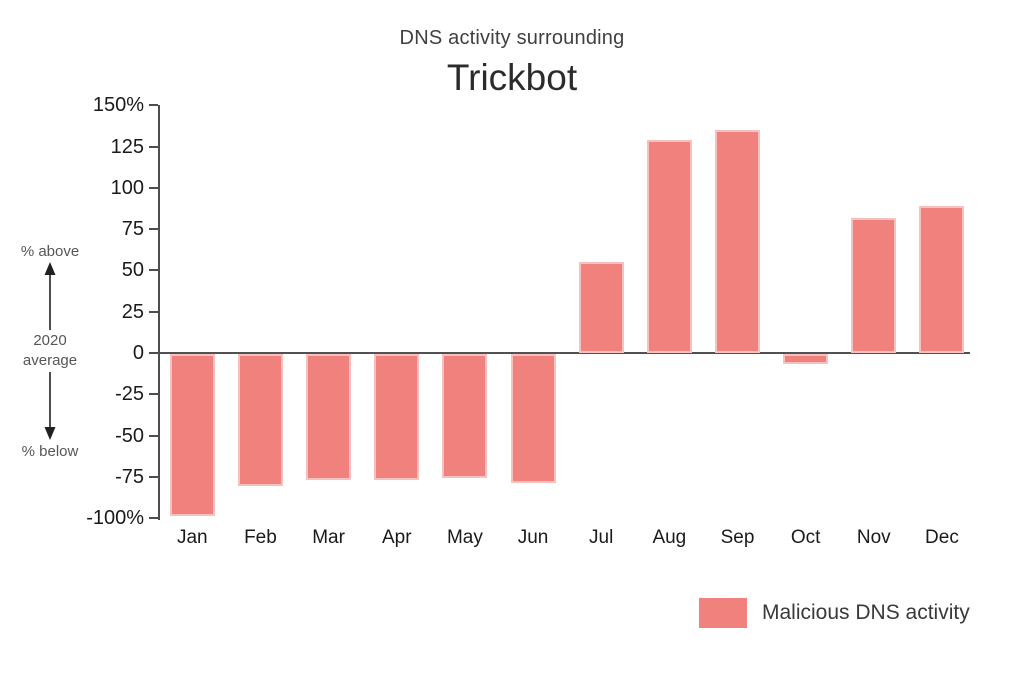  Describe the element at coordinates (874, 285) in the screenshot. I see `bar-nov` at that location.